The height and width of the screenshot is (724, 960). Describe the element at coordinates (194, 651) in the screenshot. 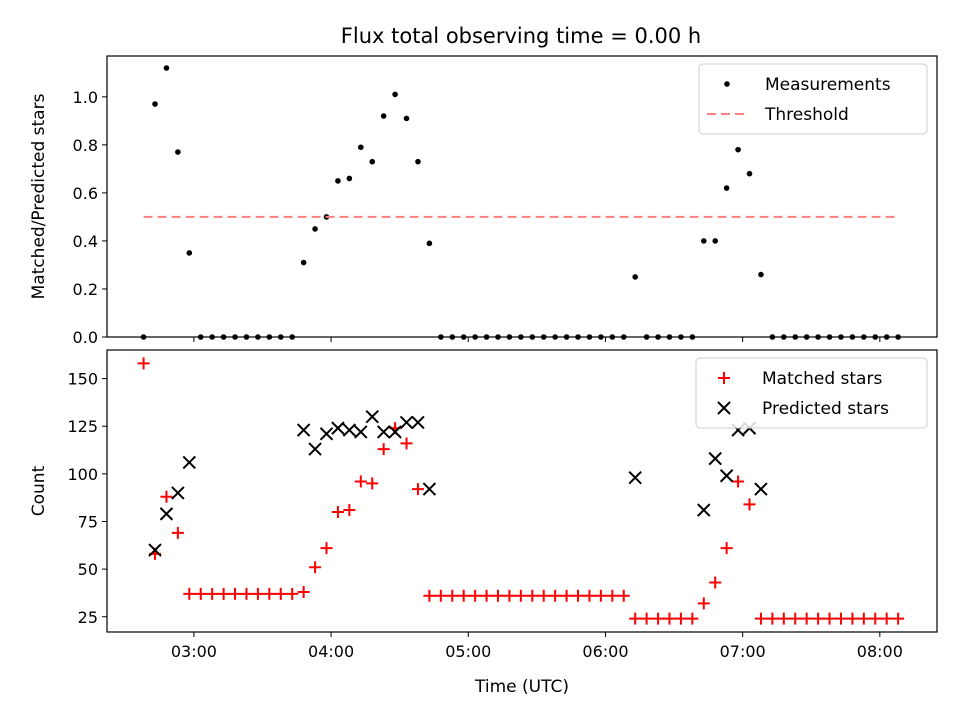

I see `x-tick-label: 03:00` at that location.